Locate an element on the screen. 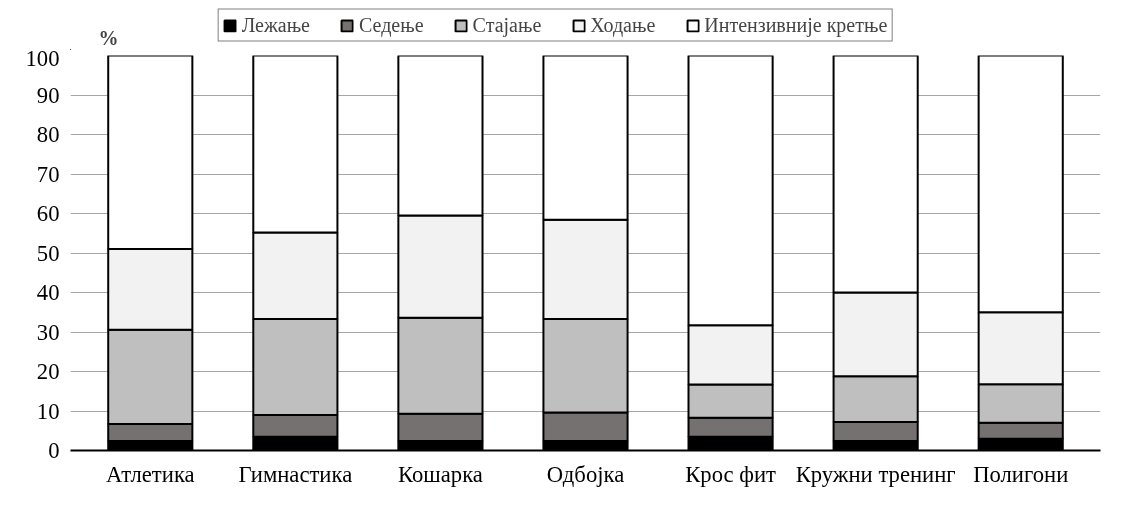 The height and width of the screenshot is (514, 1133). legend-label: Лежање is located at coordinates (275, 25).